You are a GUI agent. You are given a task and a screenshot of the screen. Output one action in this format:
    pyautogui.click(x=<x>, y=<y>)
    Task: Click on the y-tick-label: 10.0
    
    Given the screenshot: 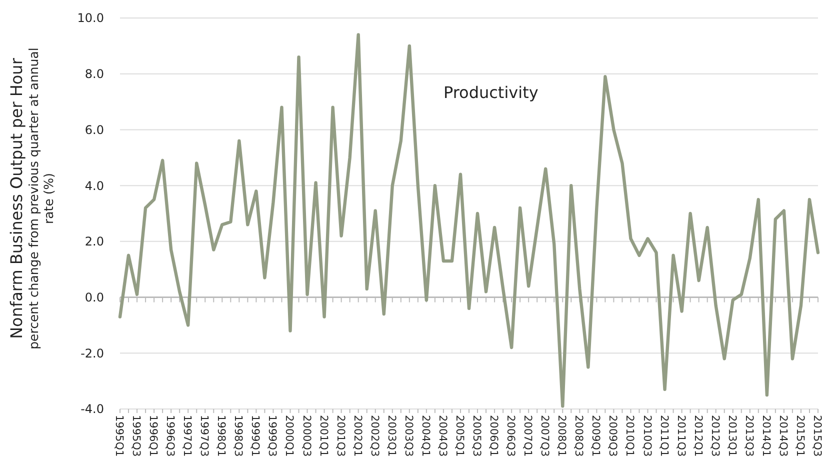 What is the action you would take?
    pyautogui.click(x=90, y=18)
    